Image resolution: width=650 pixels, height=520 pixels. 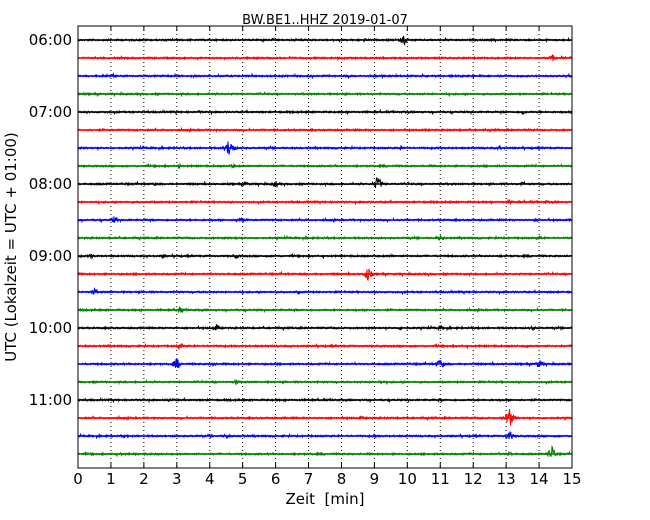 I want to click on x-tick-label: 3, so click(x=177, y=479).